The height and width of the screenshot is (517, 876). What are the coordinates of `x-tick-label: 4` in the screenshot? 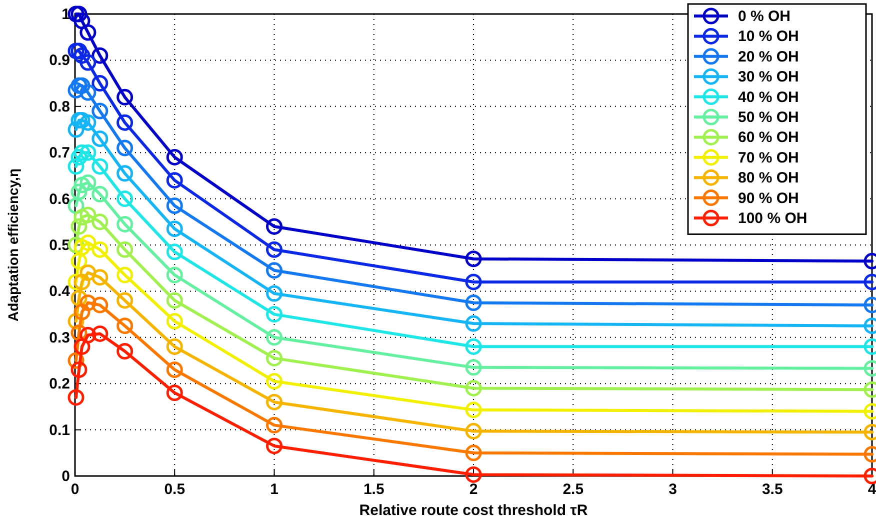 It's located at (872, 489).